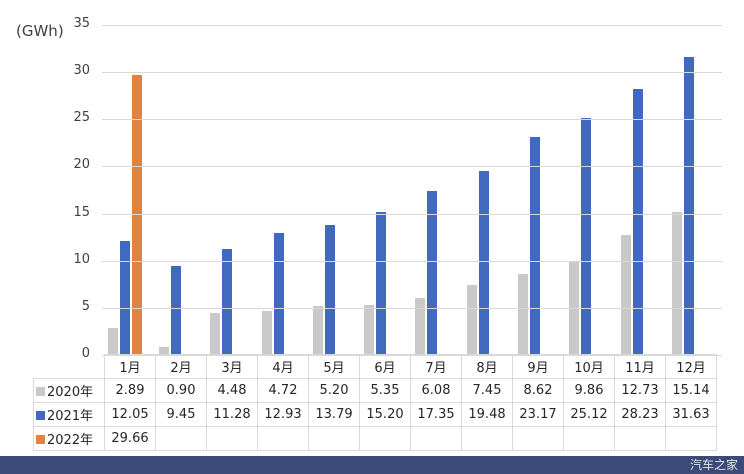 Image resolution: width=744 pixels, height=474 pixels. I want to click on table-cell: 29.66, so click(130, 438).